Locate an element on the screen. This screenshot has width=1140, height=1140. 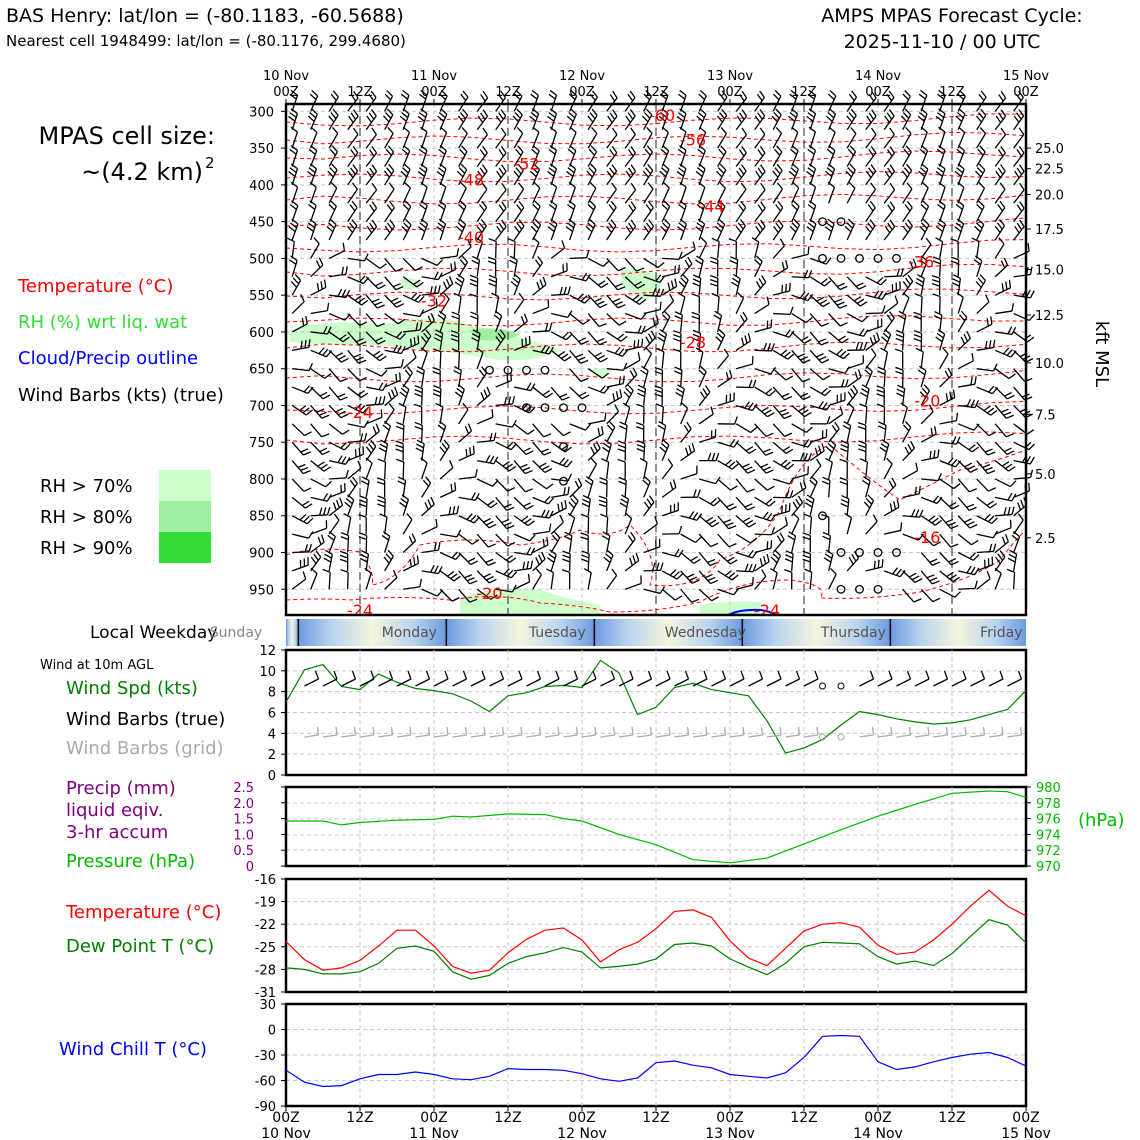
pressure-tick-label: 550 is located at coordinates (261, 296).